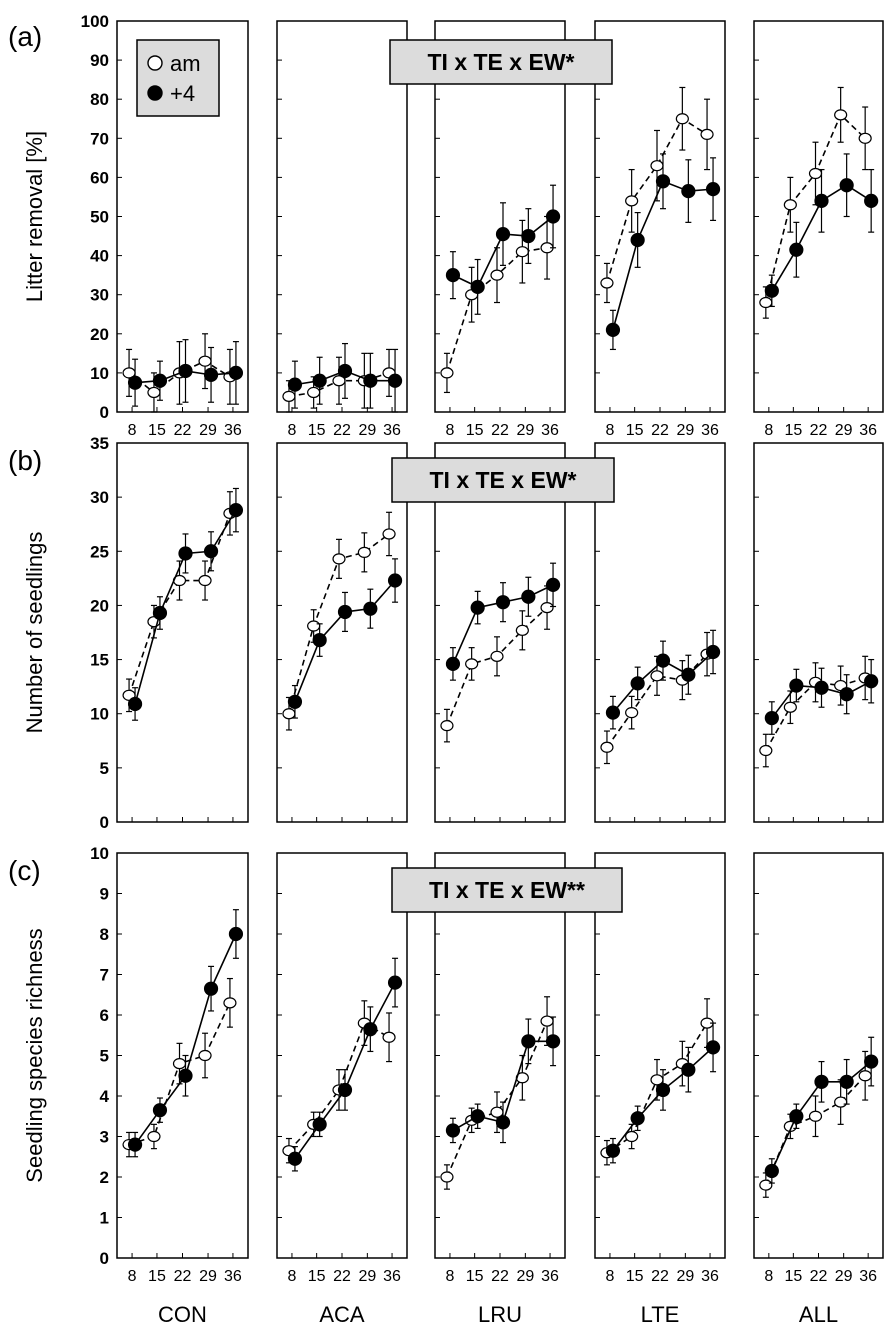 This screenshot has height=1335, width=885. What do you see at coordinates (507, 890) in the screenshot?
I see `annotation-text: TI x TE x EW**` at bounding box center [507, 890].